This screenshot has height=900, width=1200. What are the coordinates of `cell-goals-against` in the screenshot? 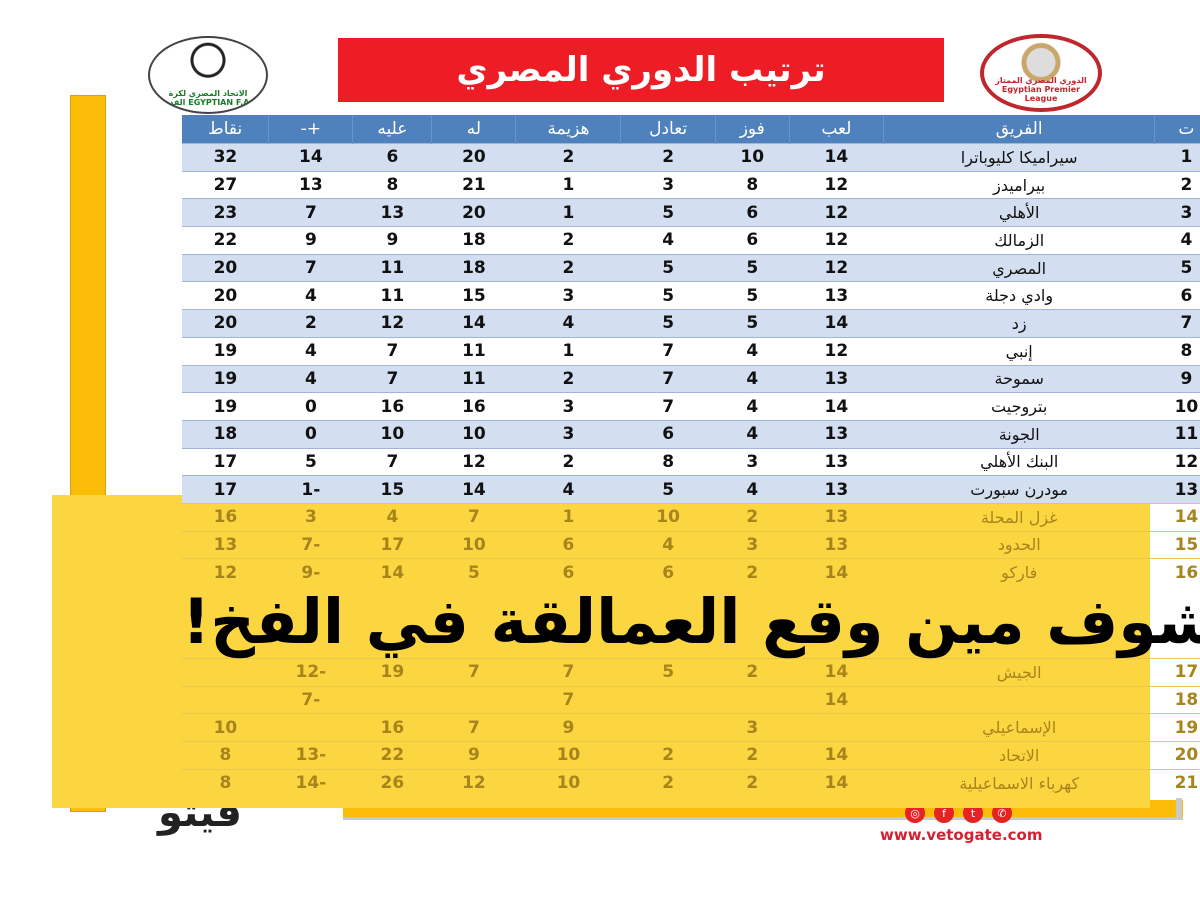 It's located at (392, 699).